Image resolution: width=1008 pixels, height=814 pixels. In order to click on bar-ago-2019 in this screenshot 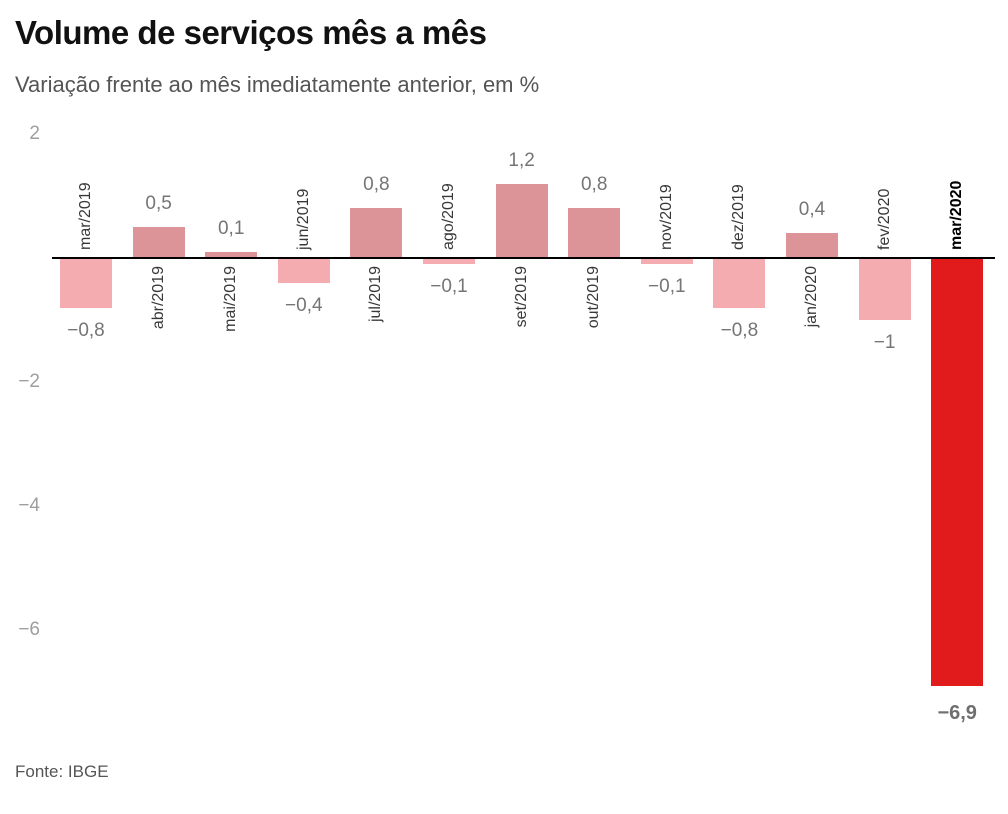, I will do `click(449, 261)`.